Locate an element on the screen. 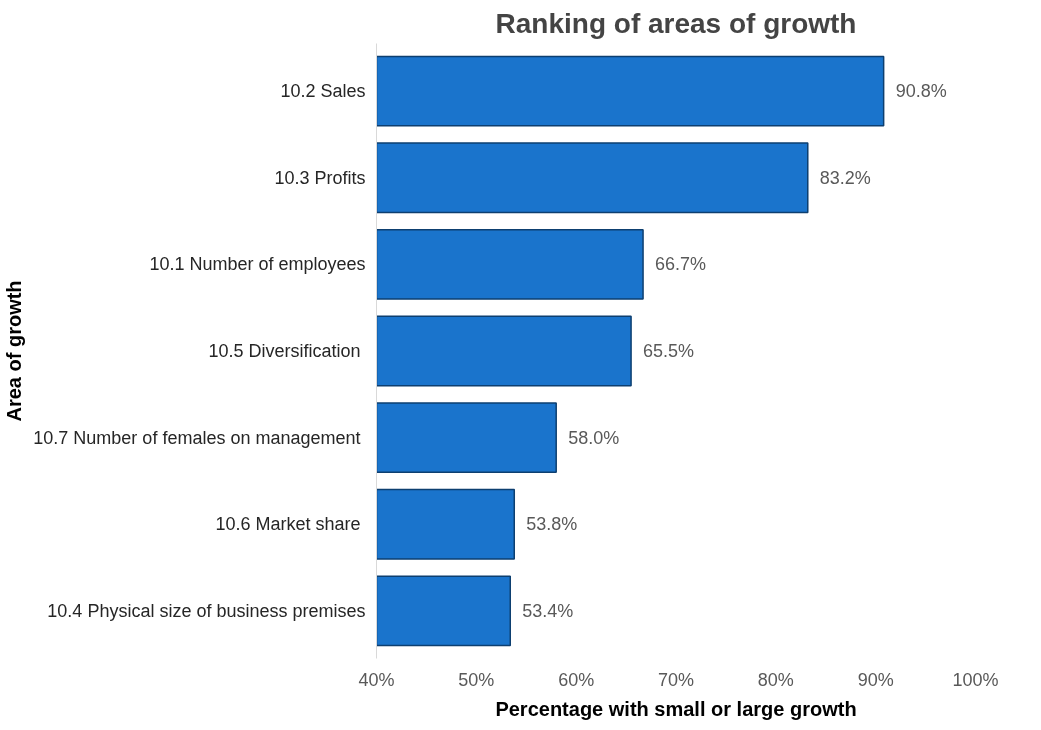  data-label: 90.8% is located at coordinates (921, 91).